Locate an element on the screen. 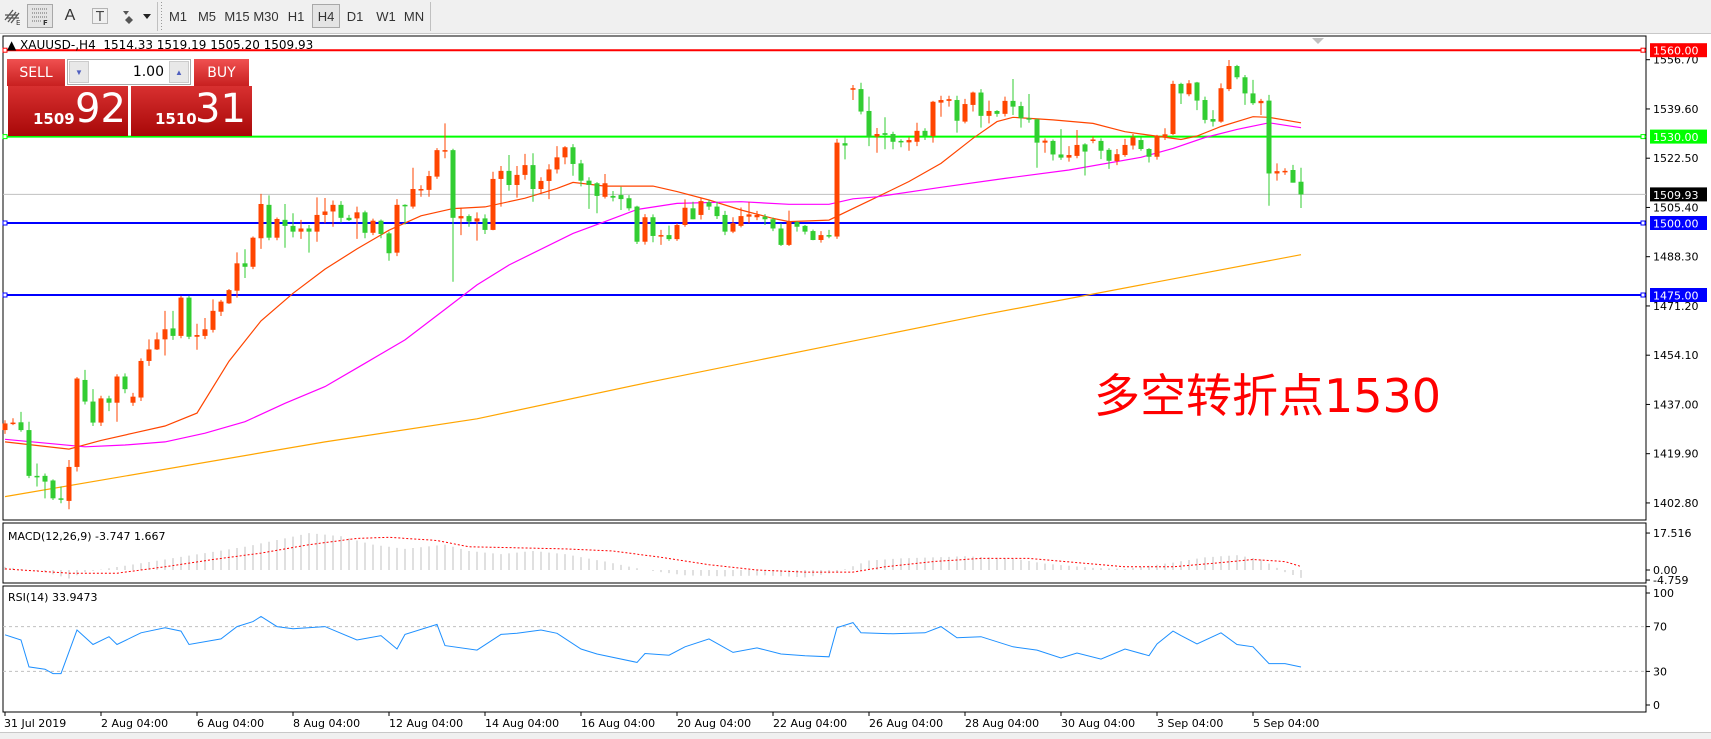 The width and height of the screenshot is (1711, 739). sell-button: SELL is located at coordinates (36, 72).